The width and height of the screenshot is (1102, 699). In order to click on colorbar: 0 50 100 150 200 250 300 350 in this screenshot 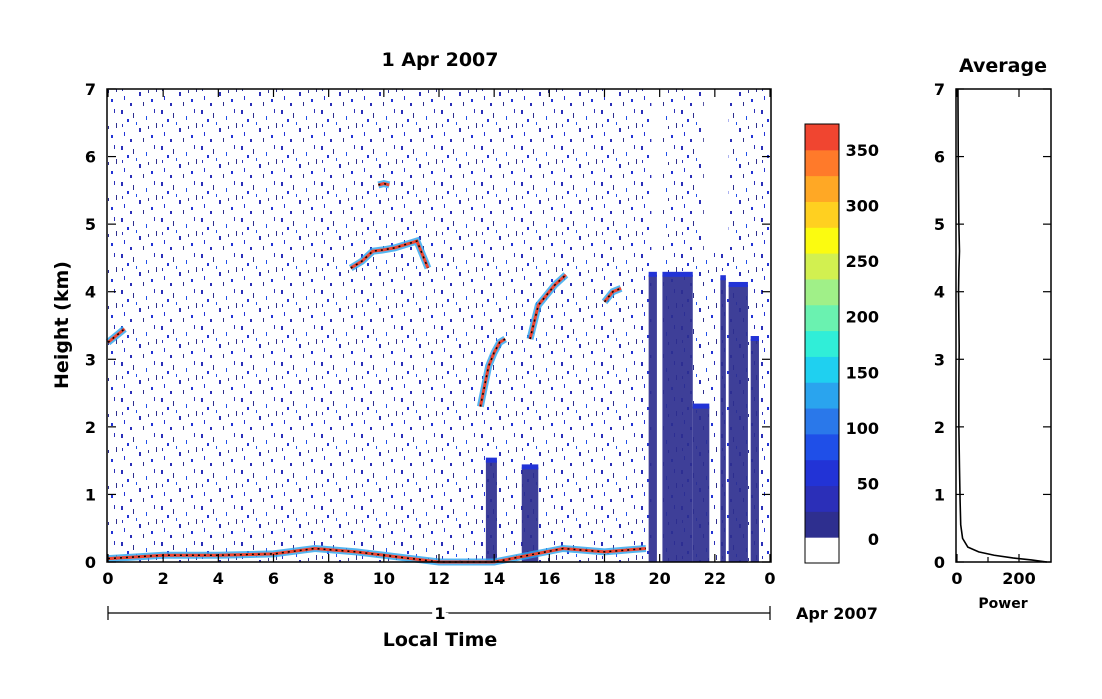, I will do `click(841, 343)`.